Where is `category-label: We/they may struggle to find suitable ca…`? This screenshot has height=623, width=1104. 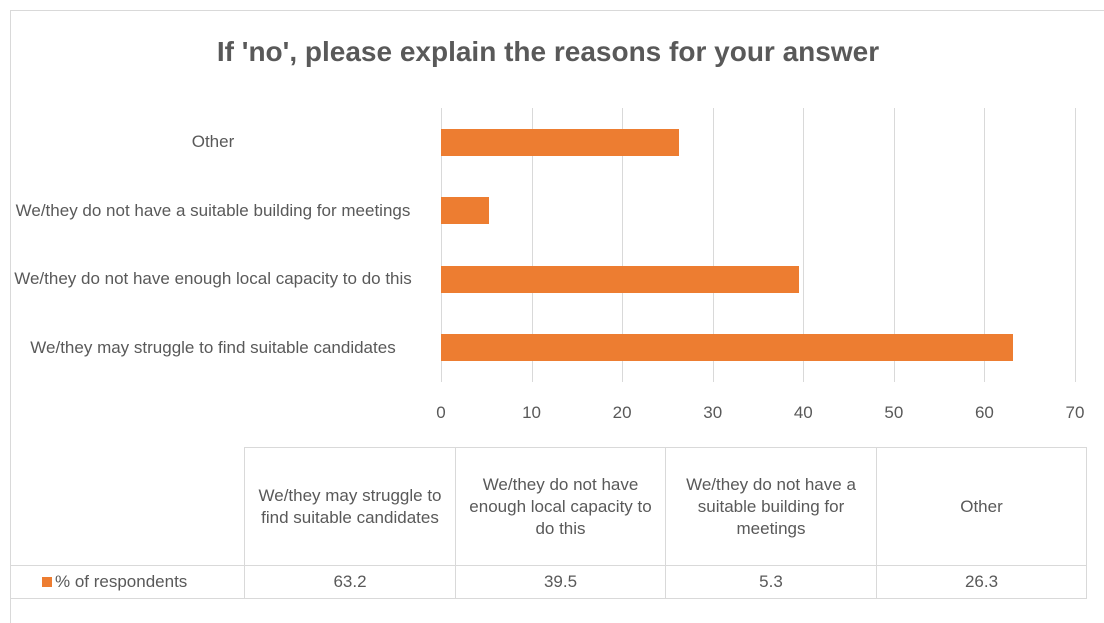 category-label: We/they may struggle to find suitable ca… is located at coordinates (213, 347).